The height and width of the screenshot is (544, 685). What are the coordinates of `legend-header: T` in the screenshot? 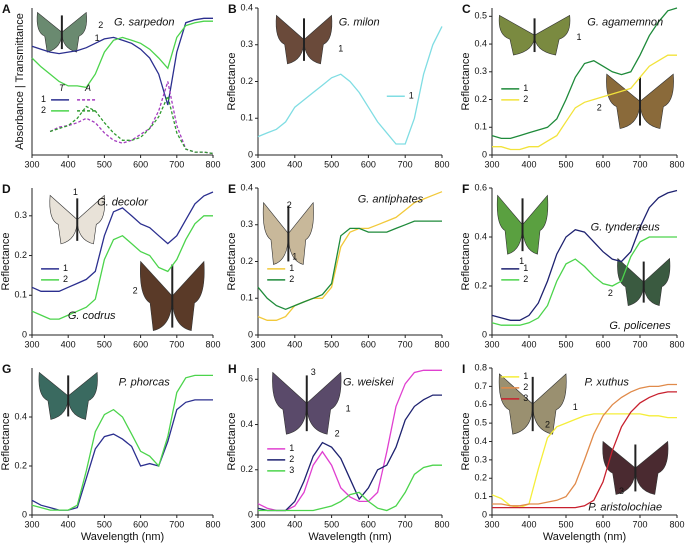 It's located at (62, 88).